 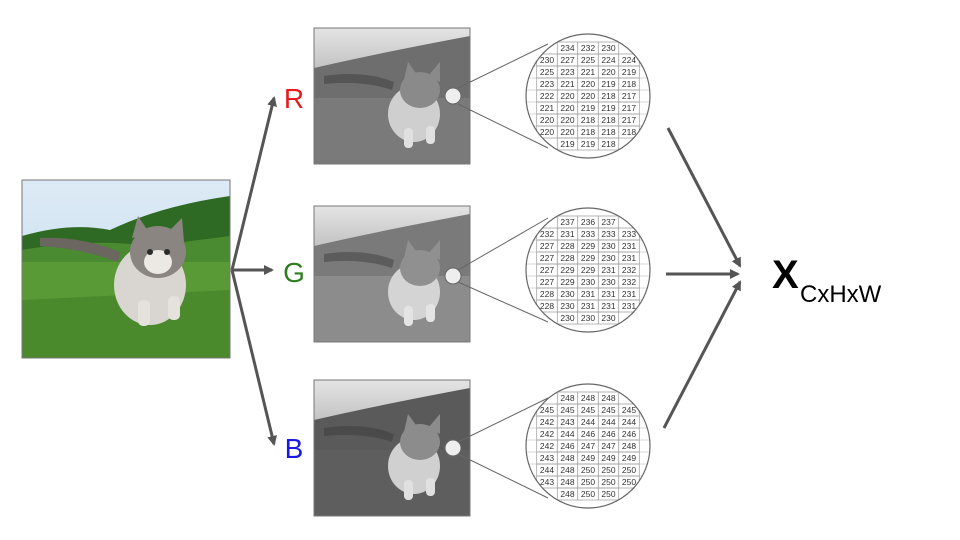 What do you see at coordinates (702, 354) in the screenshot?
I see `arrow-from-b` at bounding box center [702, 354].